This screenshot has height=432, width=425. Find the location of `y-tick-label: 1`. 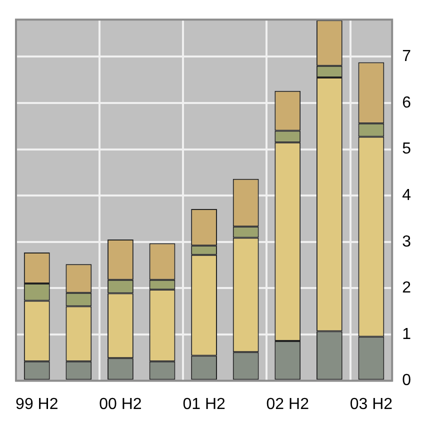

y-tick-label: 1 is located at coordinates (407, 334).